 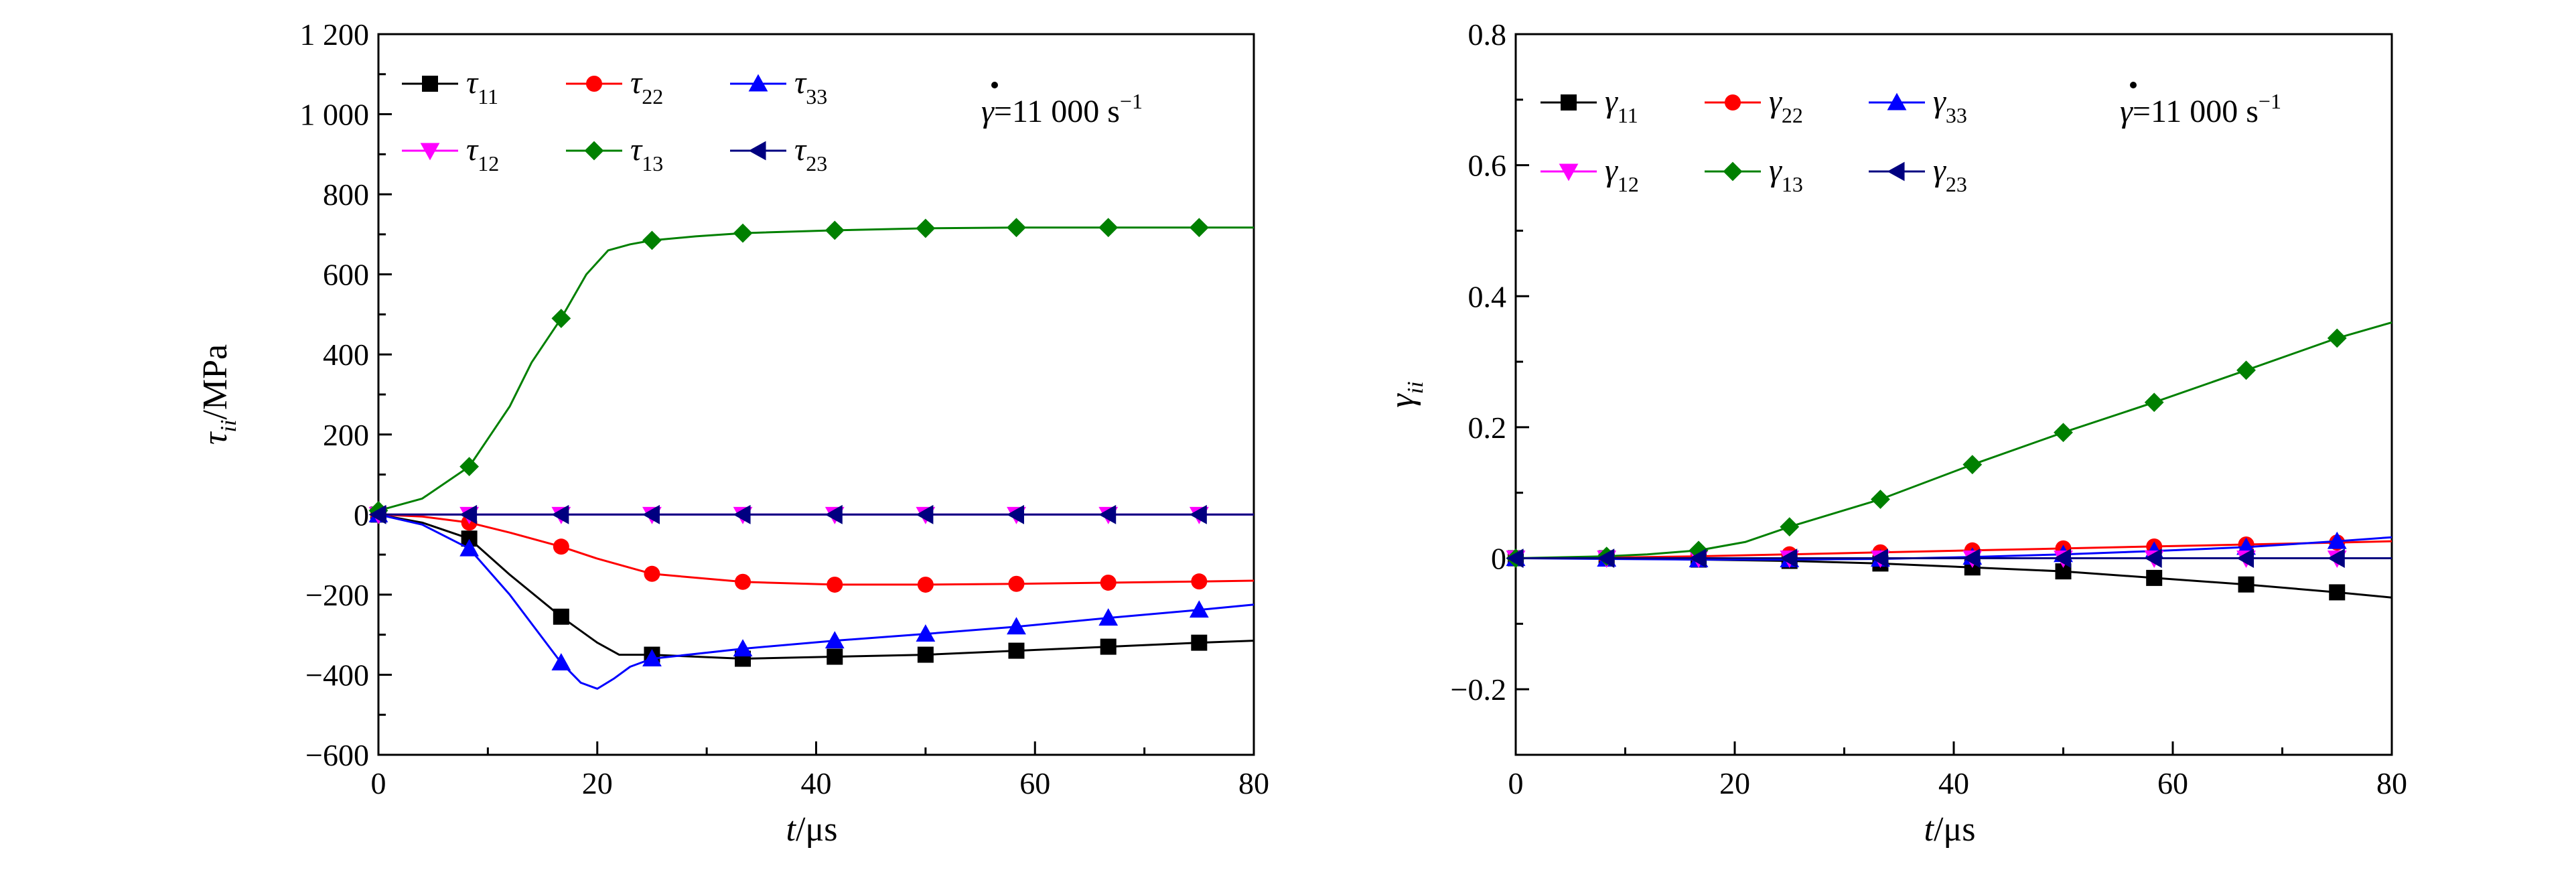 What do you see at coordinates (346, 194) in the screenshot?
I see `y-tick-label: 800` at bounding box center [346, 194].